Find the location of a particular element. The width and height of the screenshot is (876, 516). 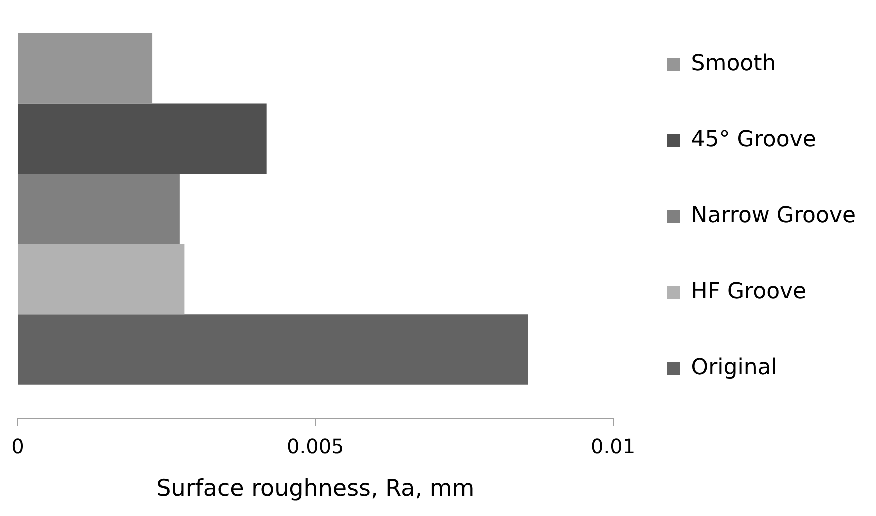

legend-label: Original is located at coordinates (734, 368).